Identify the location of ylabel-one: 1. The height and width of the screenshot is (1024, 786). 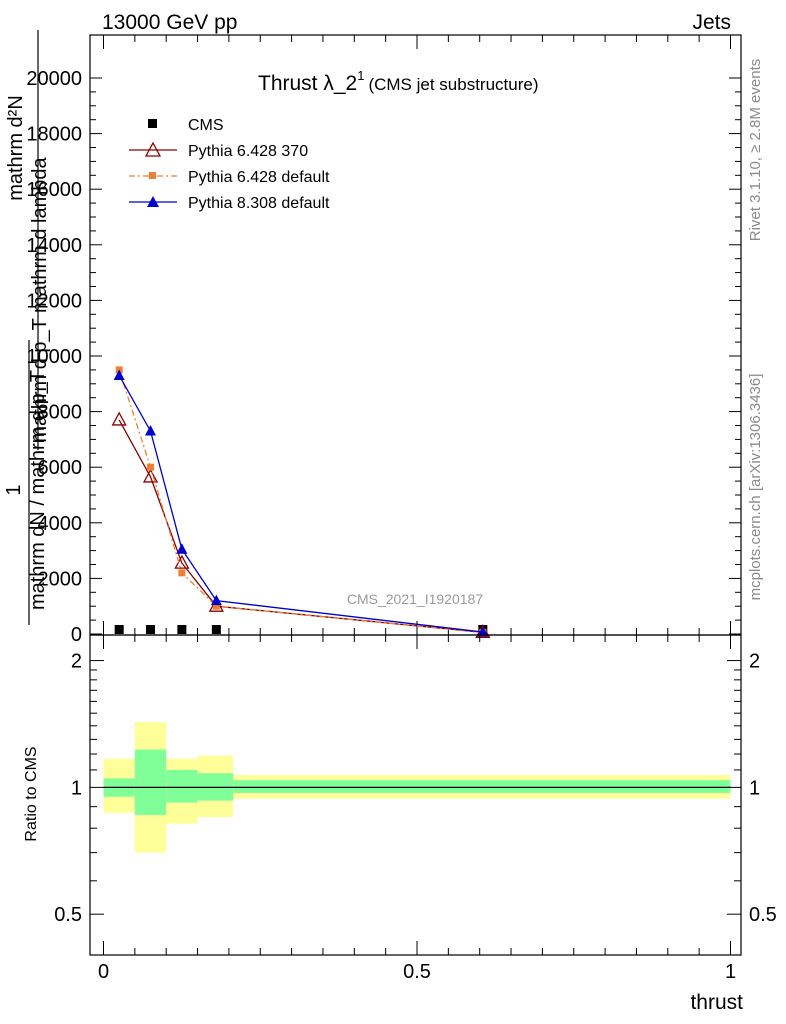
(14, 489).